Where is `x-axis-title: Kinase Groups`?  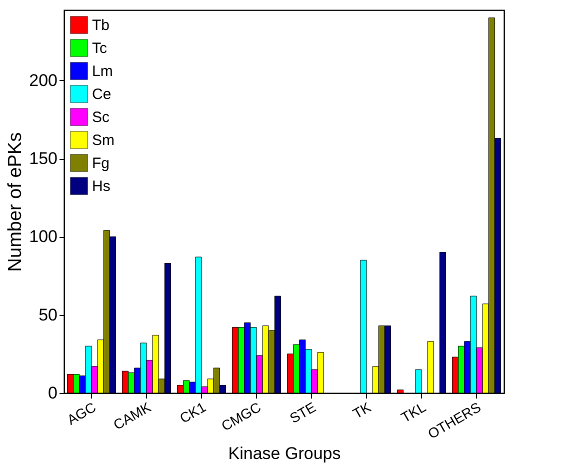 x-axis-title: Kinase Groups is located at coordinates (284, 453).